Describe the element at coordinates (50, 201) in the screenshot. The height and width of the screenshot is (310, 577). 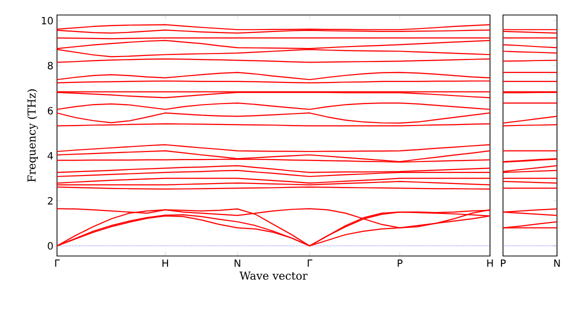
I see `y-tick-label: 2` at that location.